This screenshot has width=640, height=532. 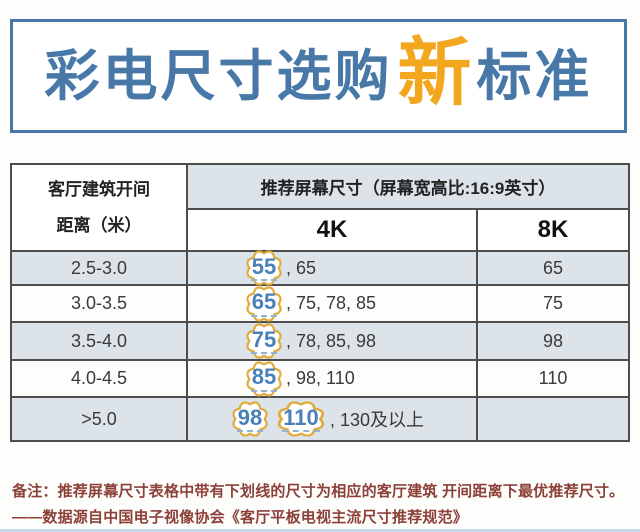 I want to click on optimal-size-value: 75, so click(x=264, y=341).